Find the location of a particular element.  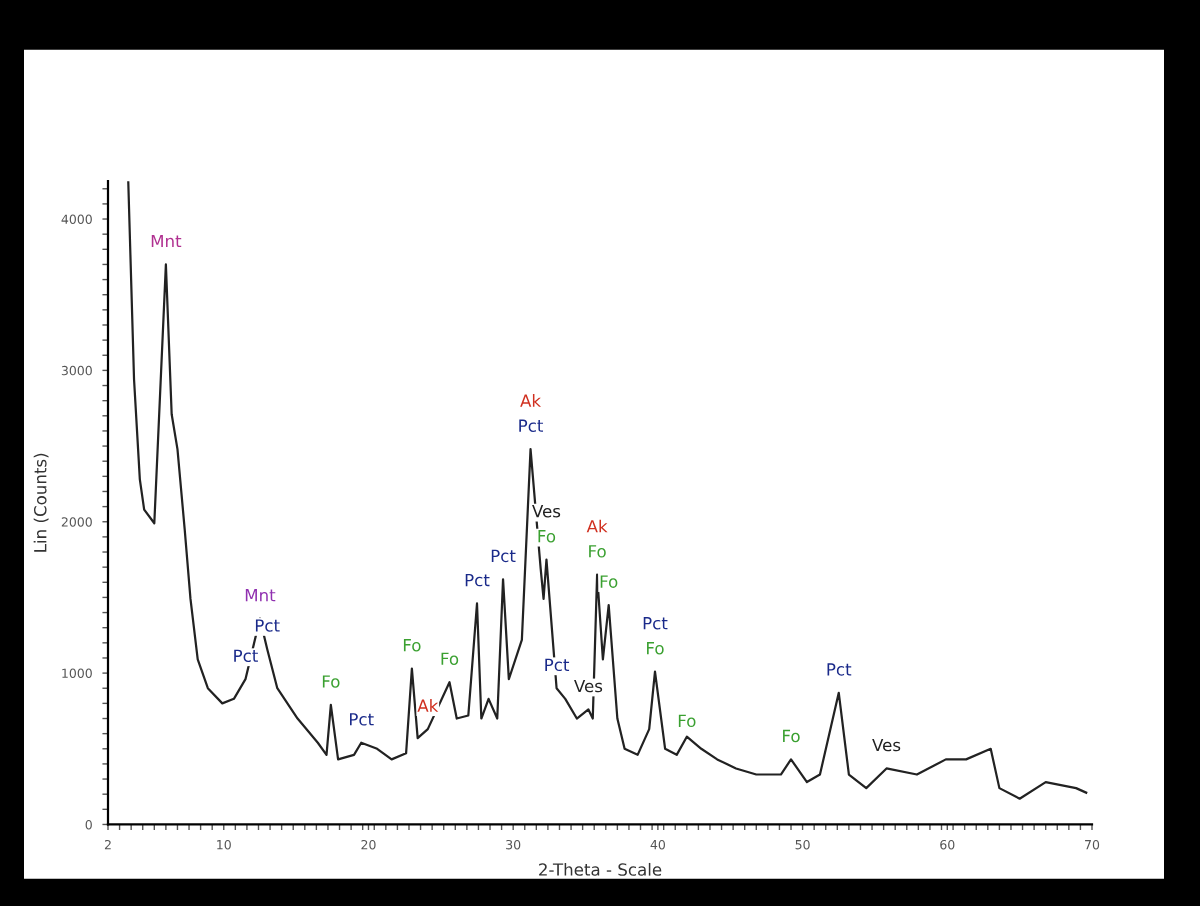

x-axis-title: 2-Theta - Scale is located at coordinates (600, 869).